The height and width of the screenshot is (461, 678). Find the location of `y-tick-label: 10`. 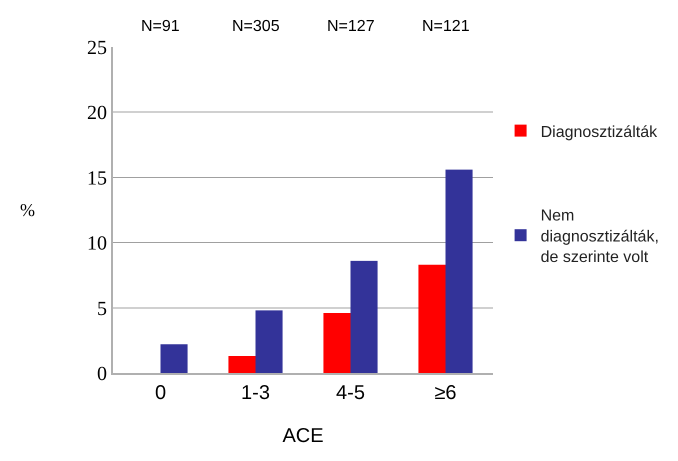

y-tick-label: 10 is located at coordinates (97, 243).